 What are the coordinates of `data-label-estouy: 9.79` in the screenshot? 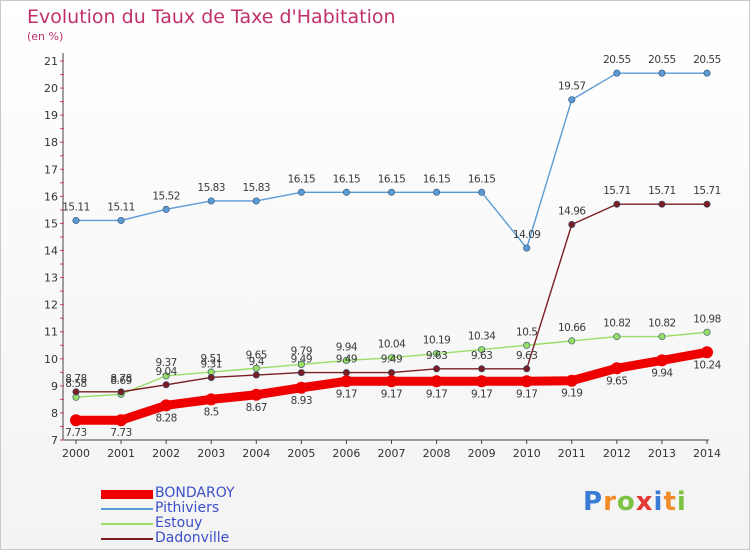 It's located at (301, 351).